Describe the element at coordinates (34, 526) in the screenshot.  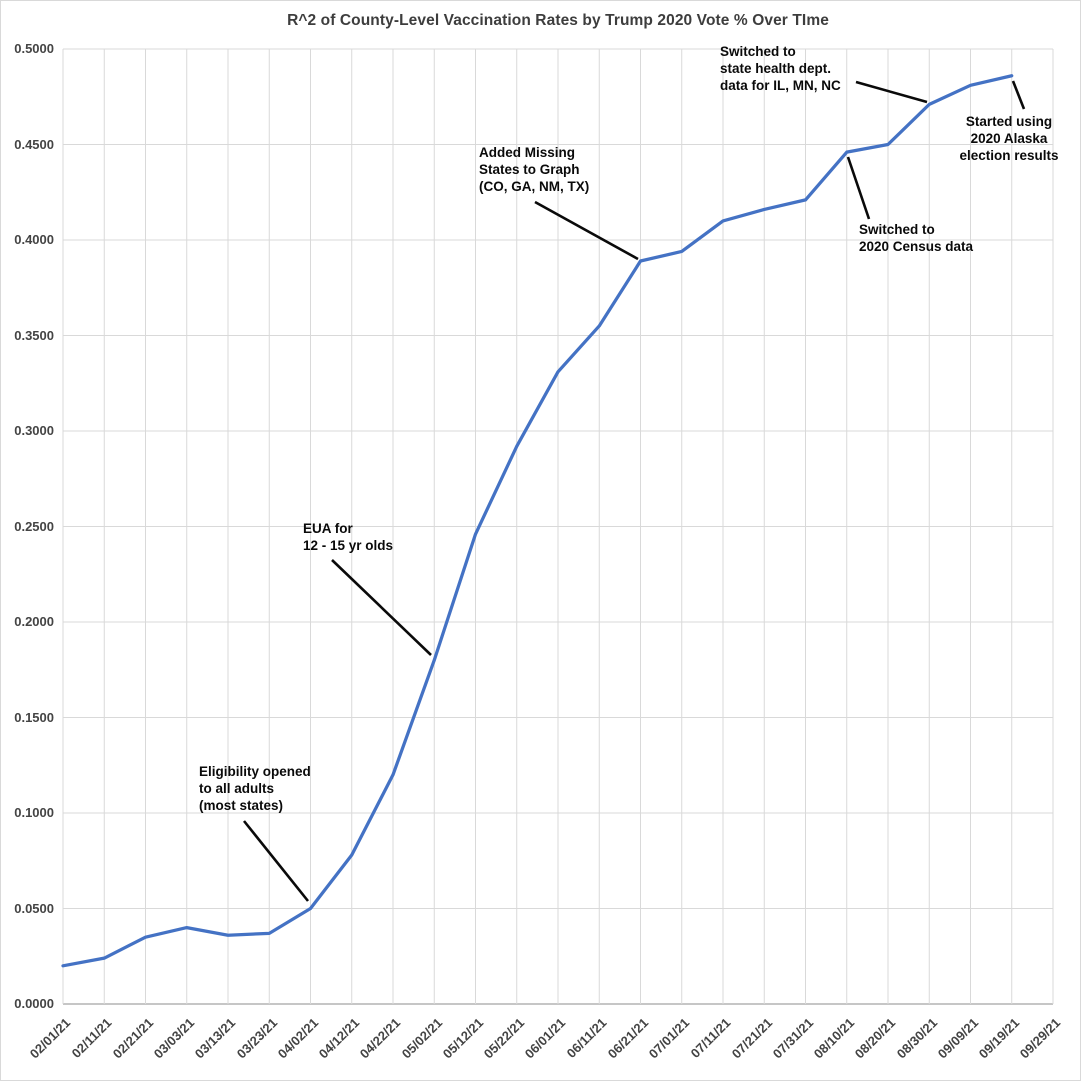
I see `y-axis-tick-label: 0.2500` at that location.